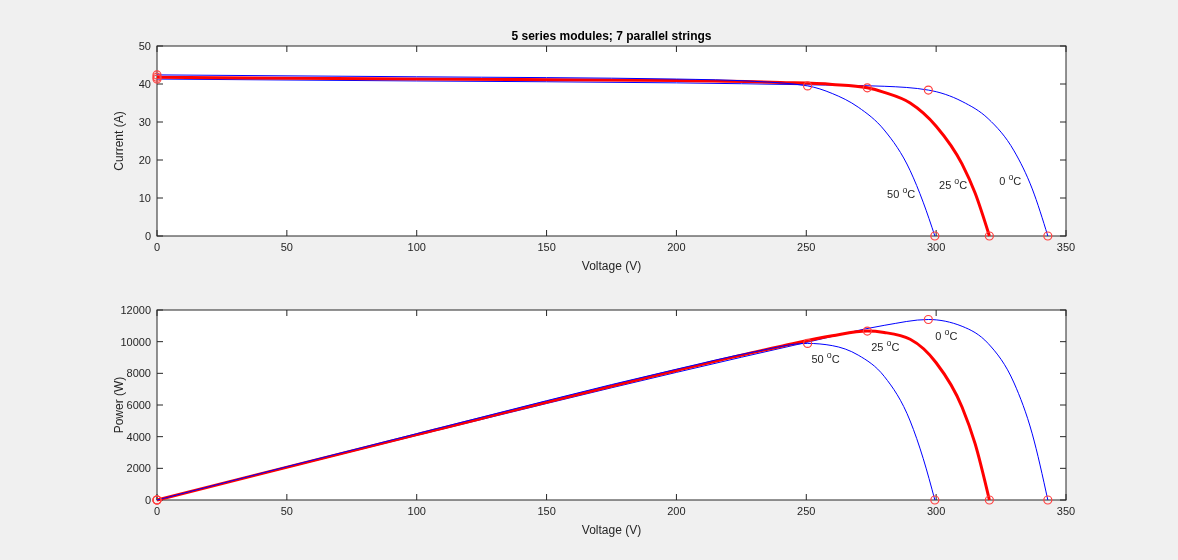  Describe the element at coordinates (138, 405) in the screenshot. I see `y-tick-label: 6000` at that location.